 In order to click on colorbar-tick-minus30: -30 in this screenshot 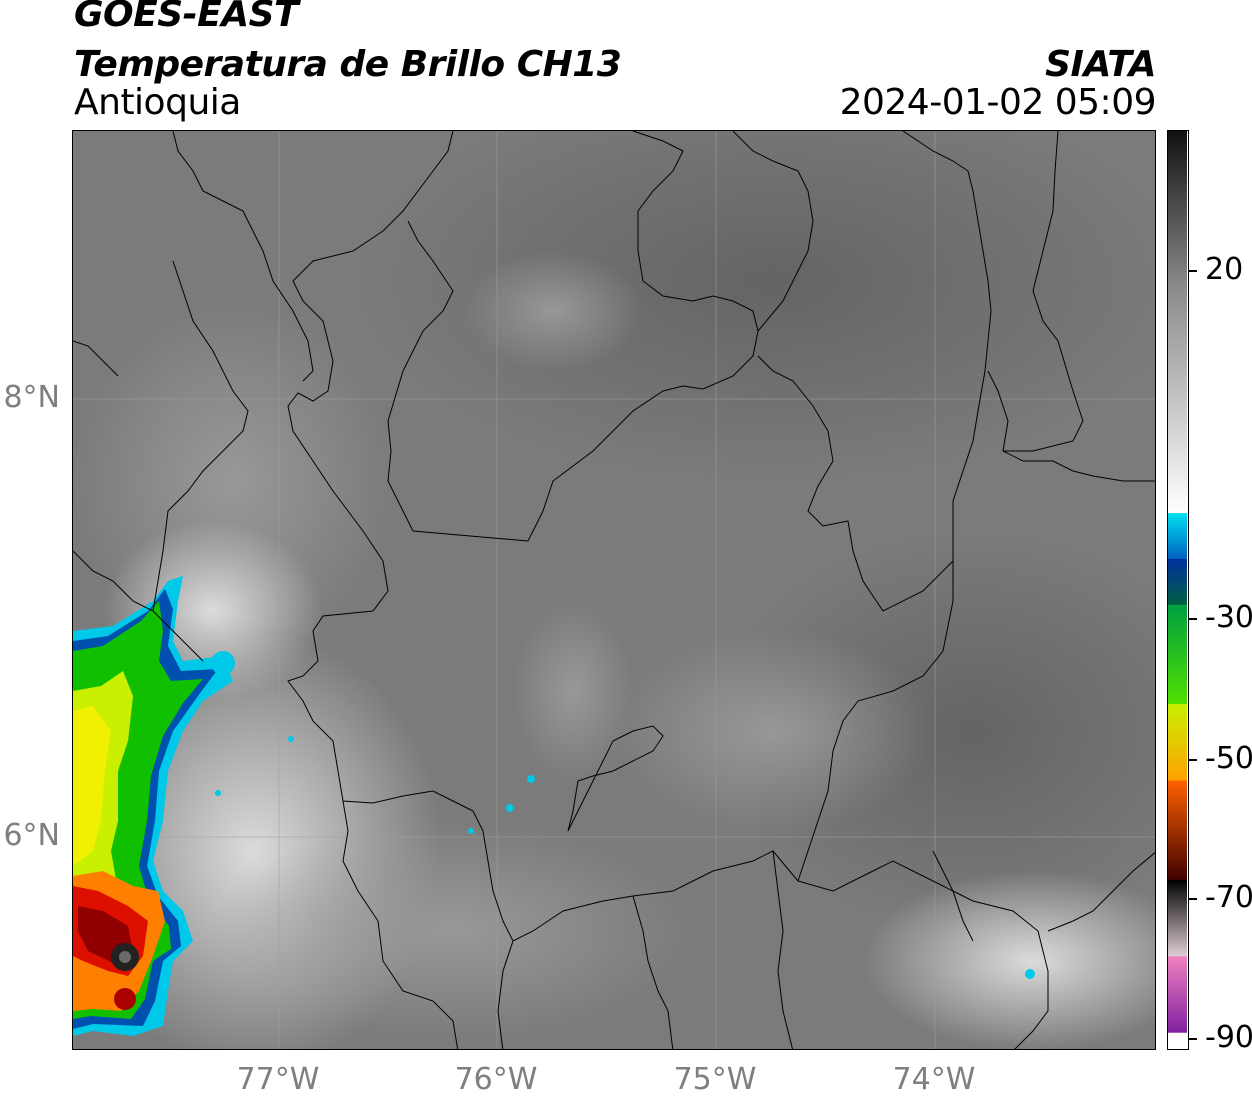, I will do `click(1228, 617)`.